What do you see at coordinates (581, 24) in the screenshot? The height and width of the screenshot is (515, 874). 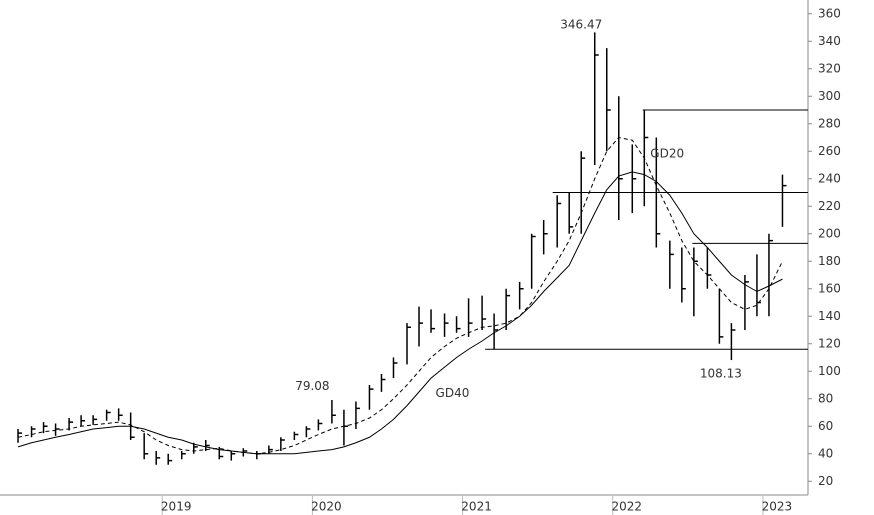 I see `annotation: 346.47` at bounding box center [581, 24].